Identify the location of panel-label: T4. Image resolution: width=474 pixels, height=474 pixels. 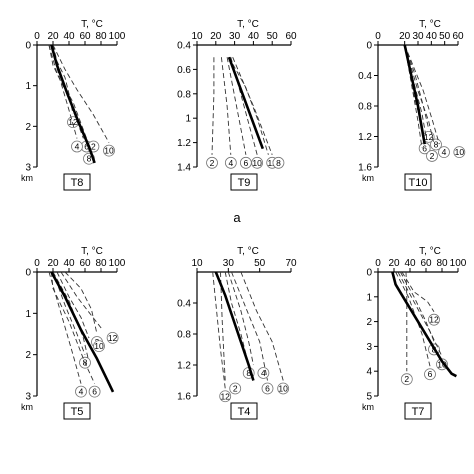
(244, 412).